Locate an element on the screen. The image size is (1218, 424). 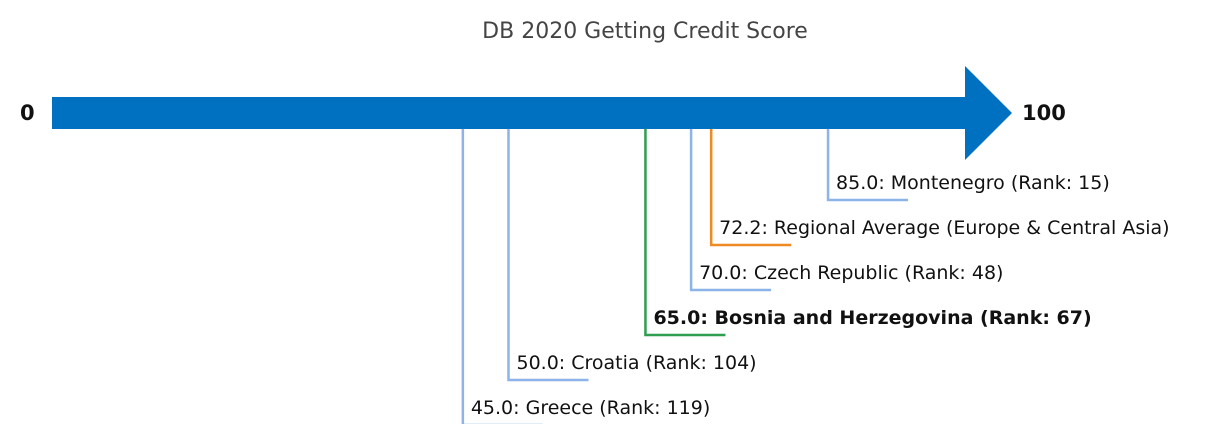
value-label: 50.0: Croatia (Rank: 104) is located at coordinates (637, 363).